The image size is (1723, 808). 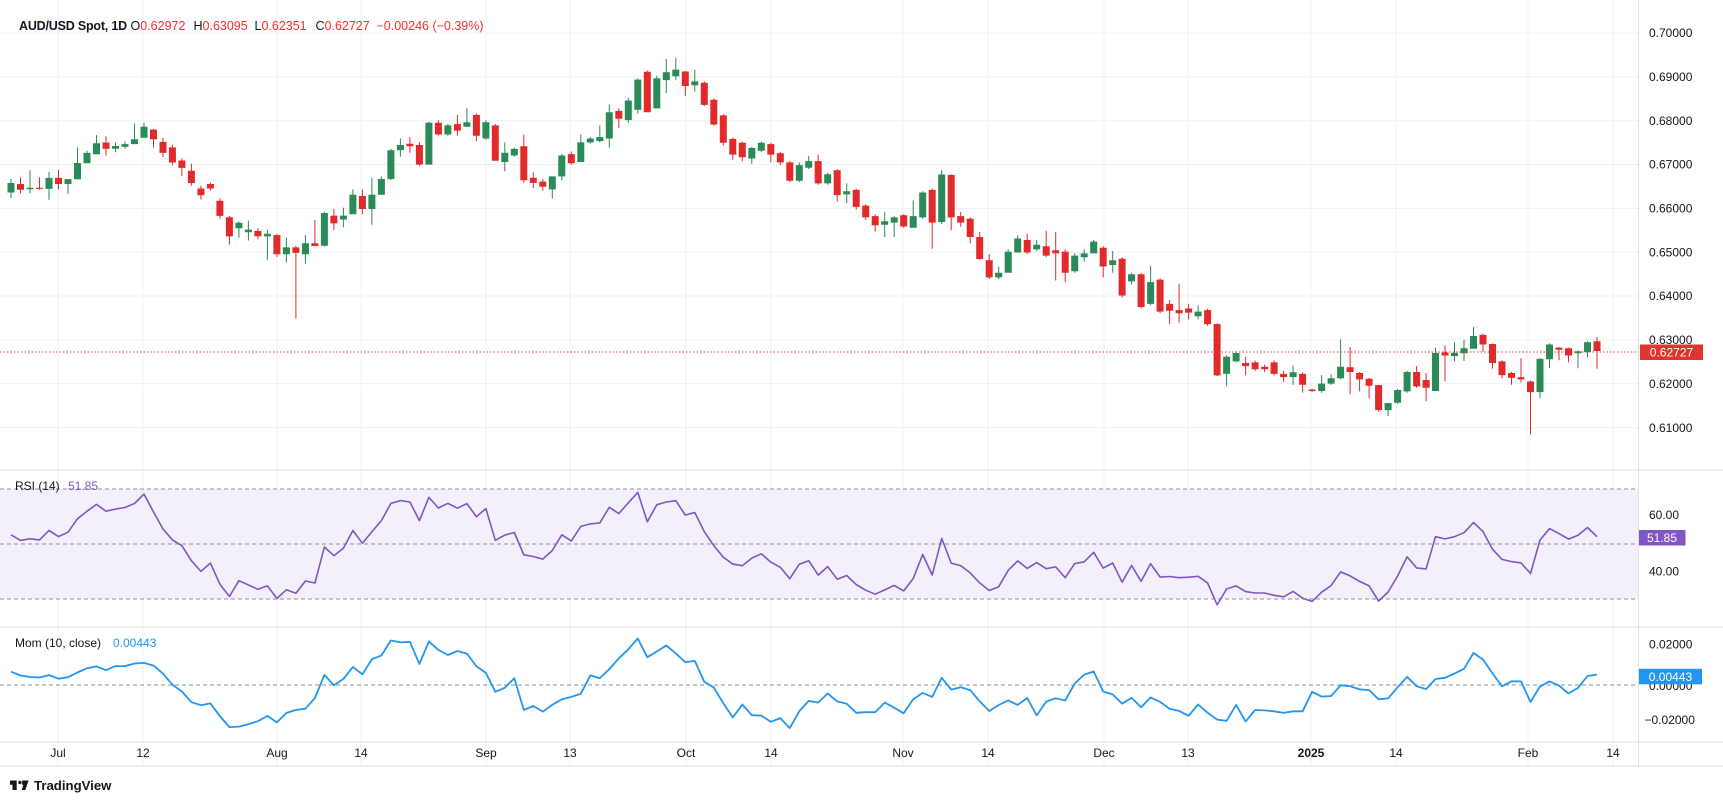 I want to click on svg-text: 0.62727, so click(x=1672, y=353).